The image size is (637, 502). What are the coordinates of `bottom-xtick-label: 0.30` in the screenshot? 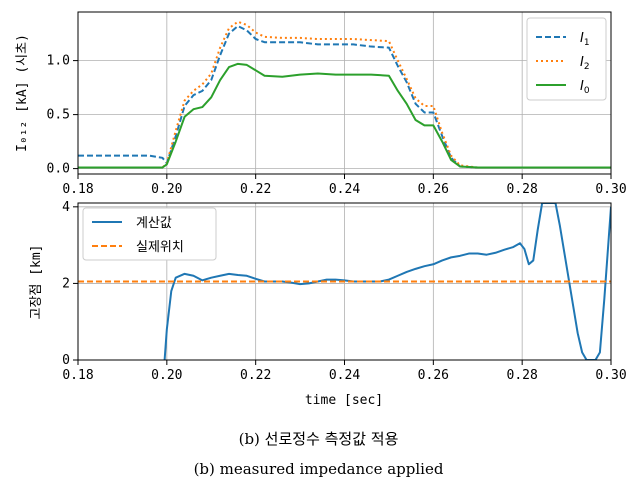 It's located at (610, 375).